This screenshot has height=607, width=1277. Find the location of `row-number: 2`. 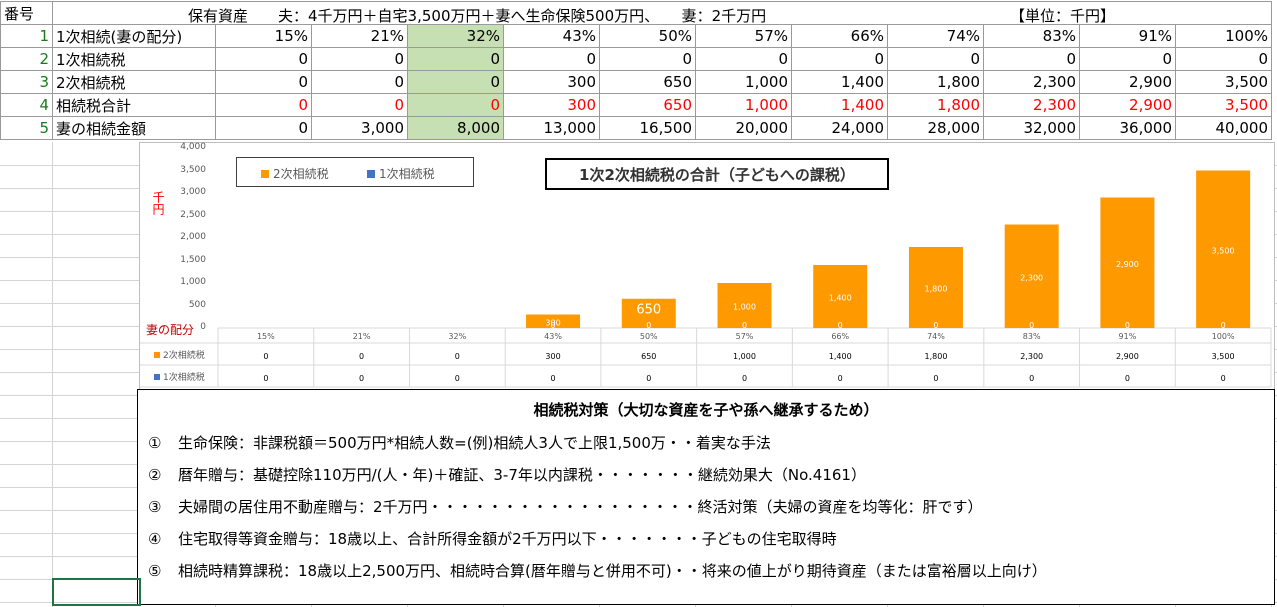

row-number: 2 is located at coordinates (26, 59).